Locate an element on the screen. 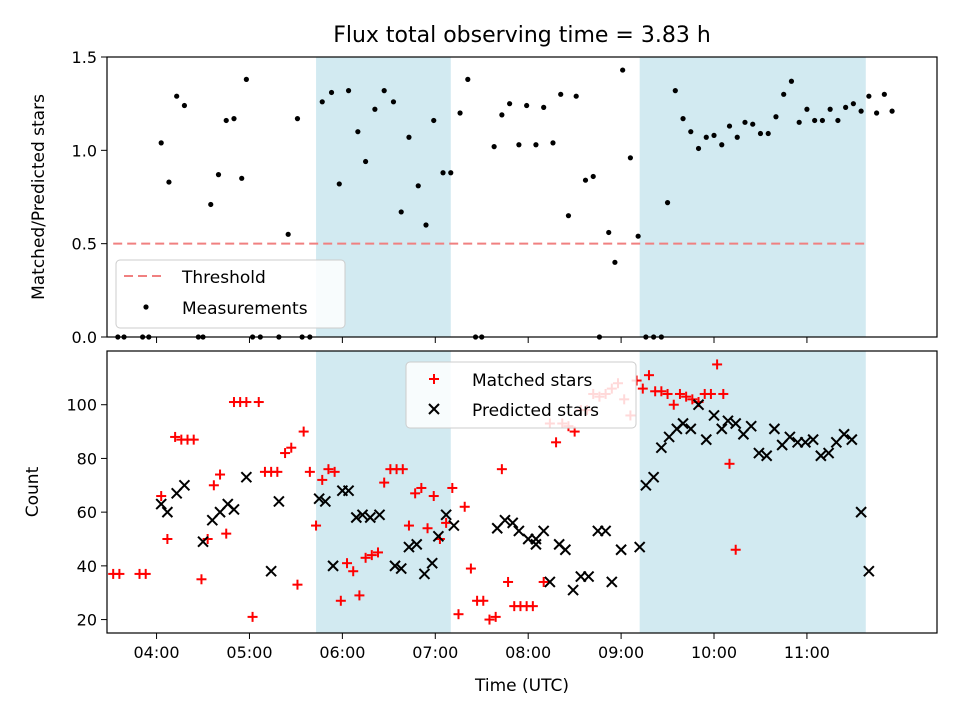  counts-legend-box is located at coordinates (521, 395).